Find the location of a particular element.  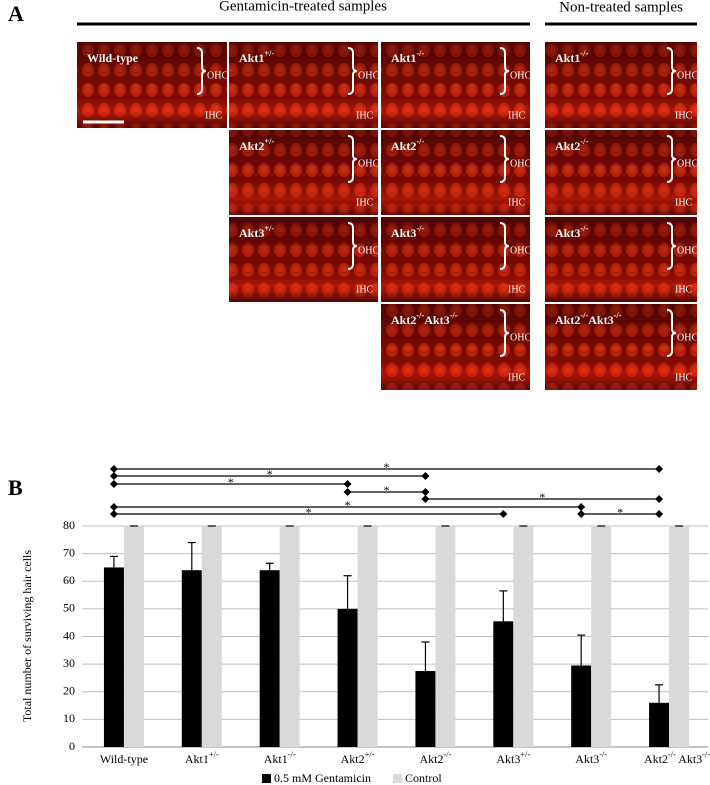

legend-swatch is located at coordinates (397, 778).